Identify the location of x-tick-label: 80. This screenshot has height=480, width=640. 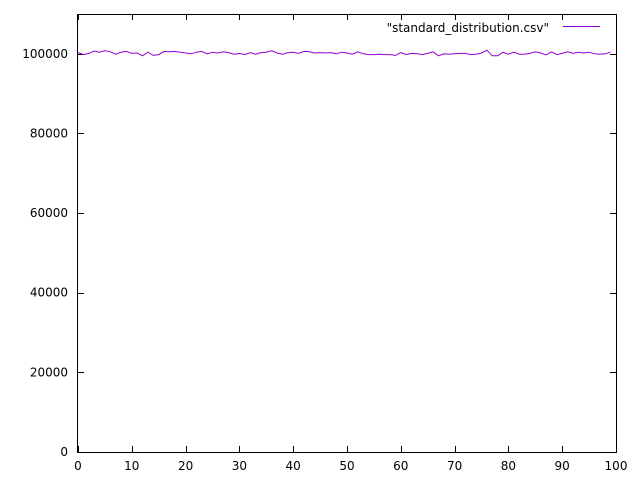
(508, 466).